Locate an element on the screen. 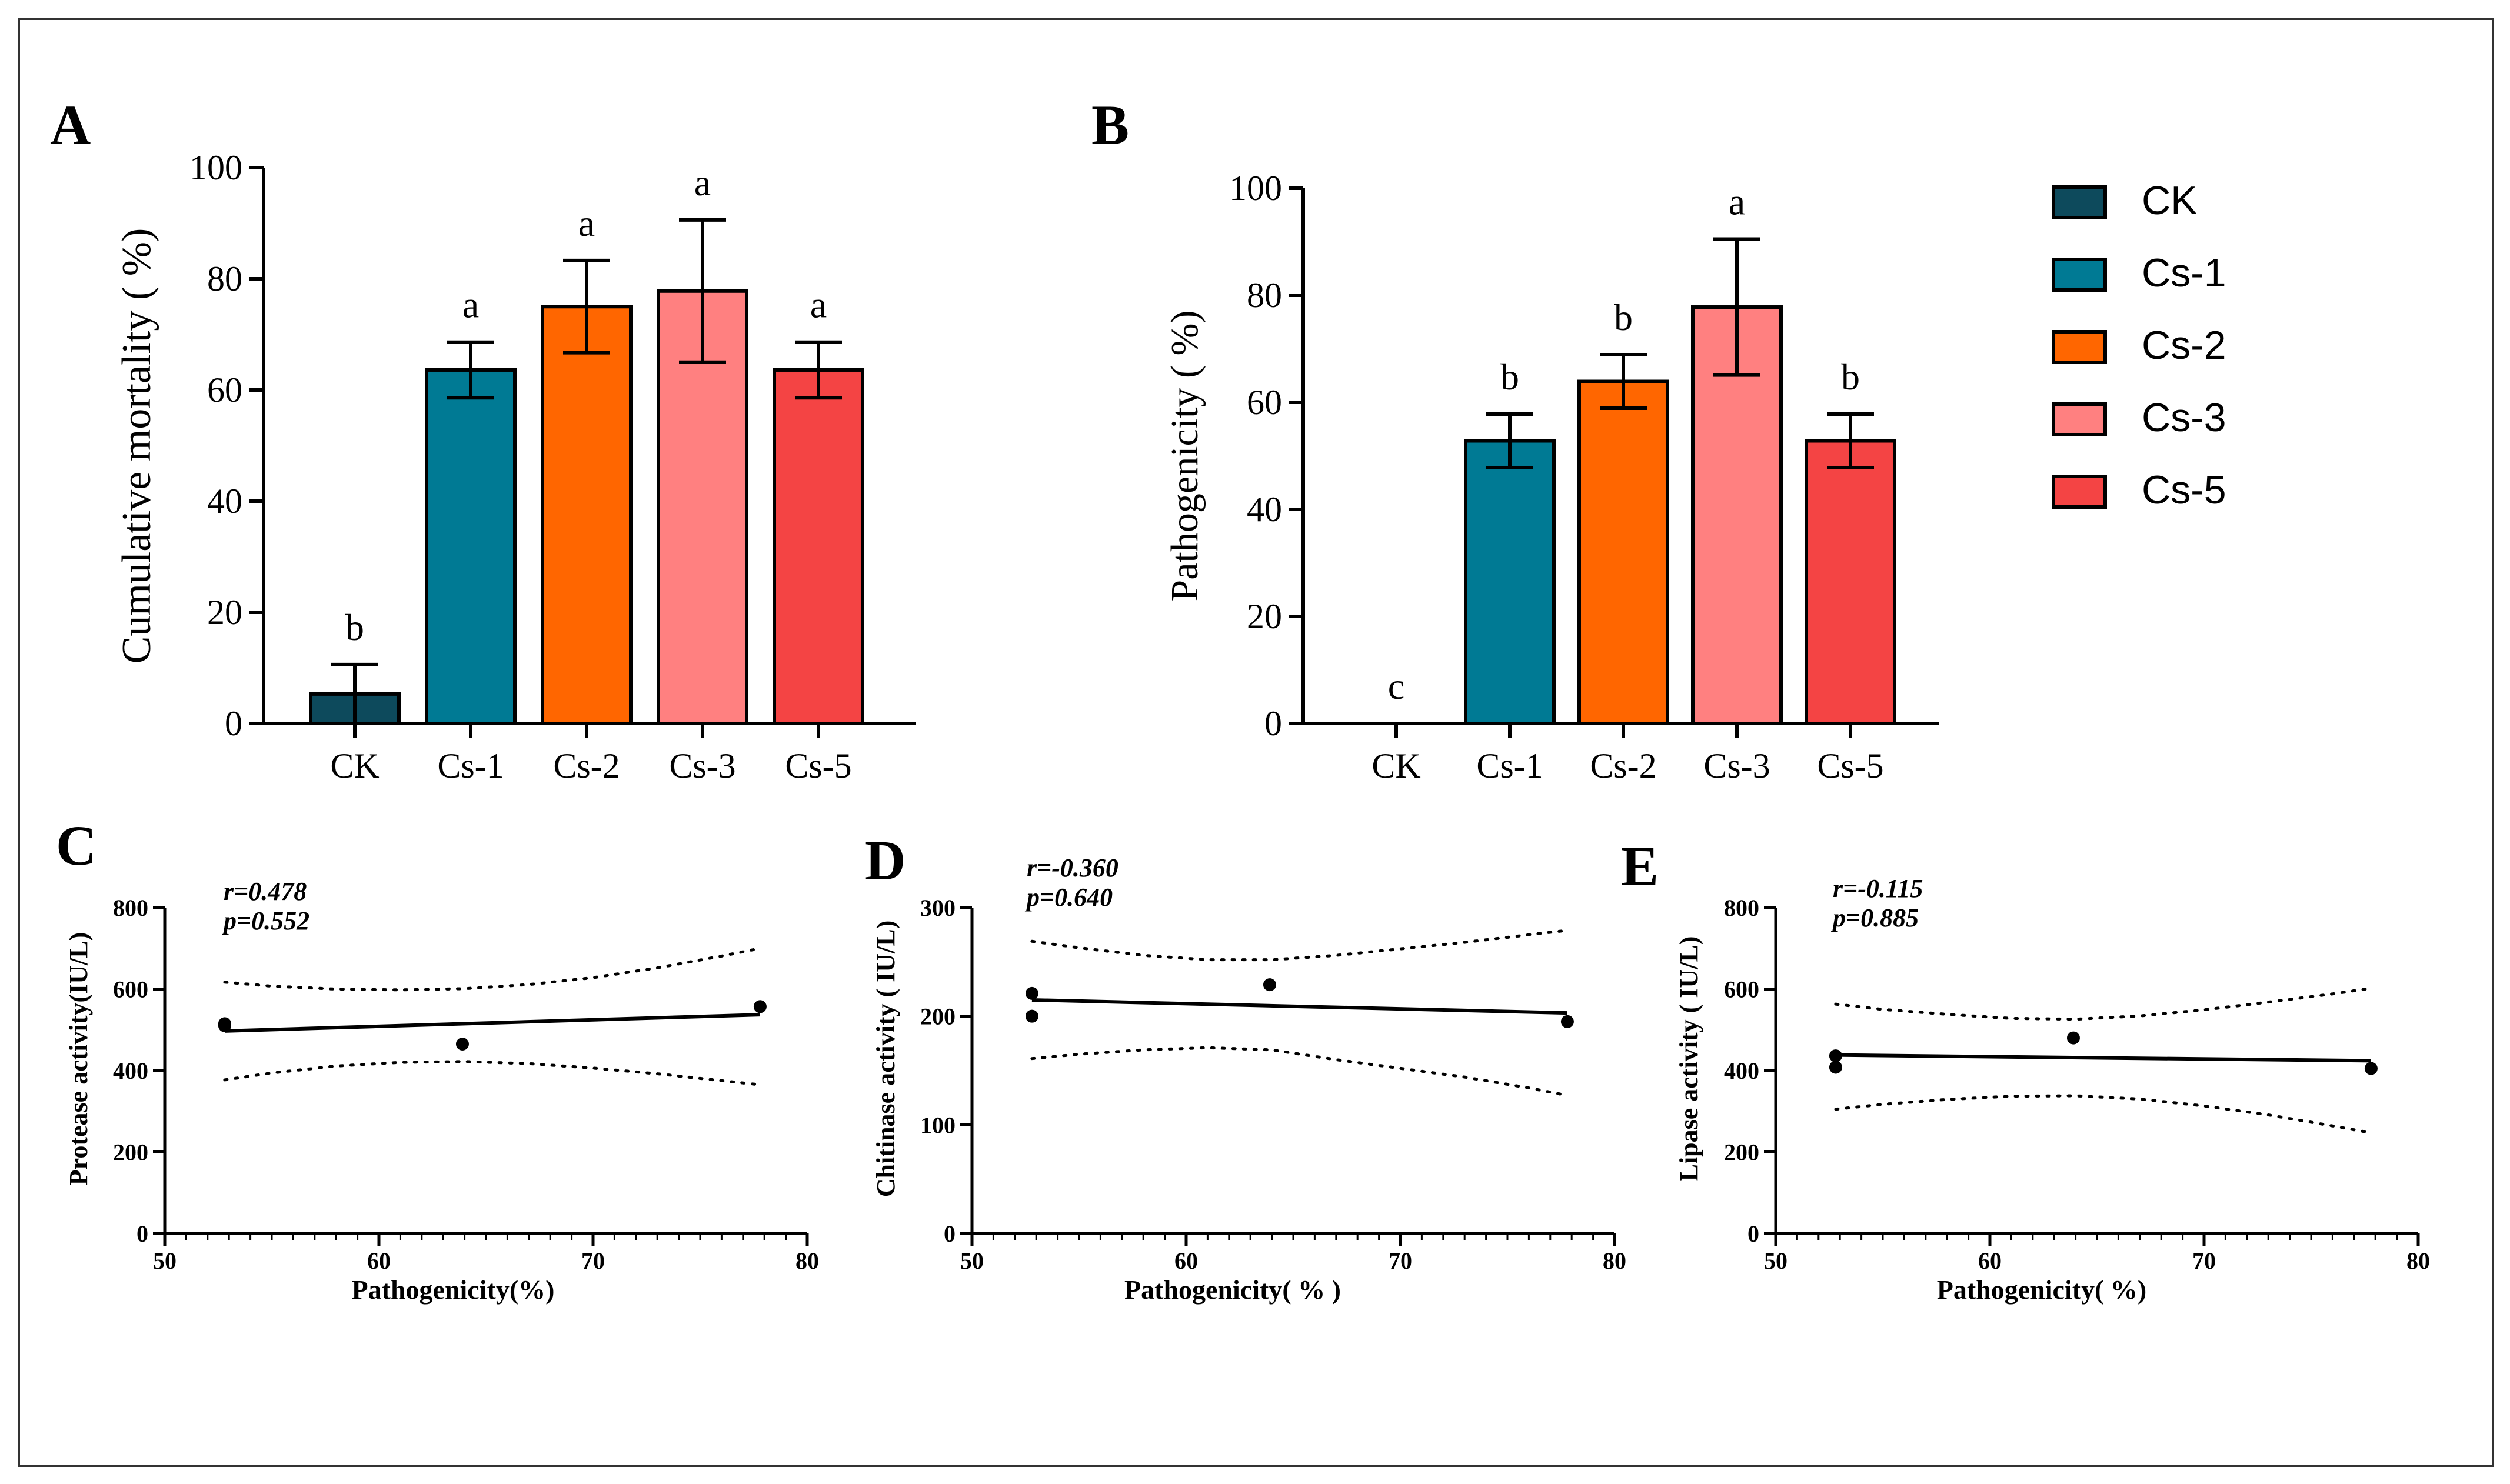 This screenshot has height=1484, width=2510. legend-label: Cs-1 is located at coordinates (2184, 273).